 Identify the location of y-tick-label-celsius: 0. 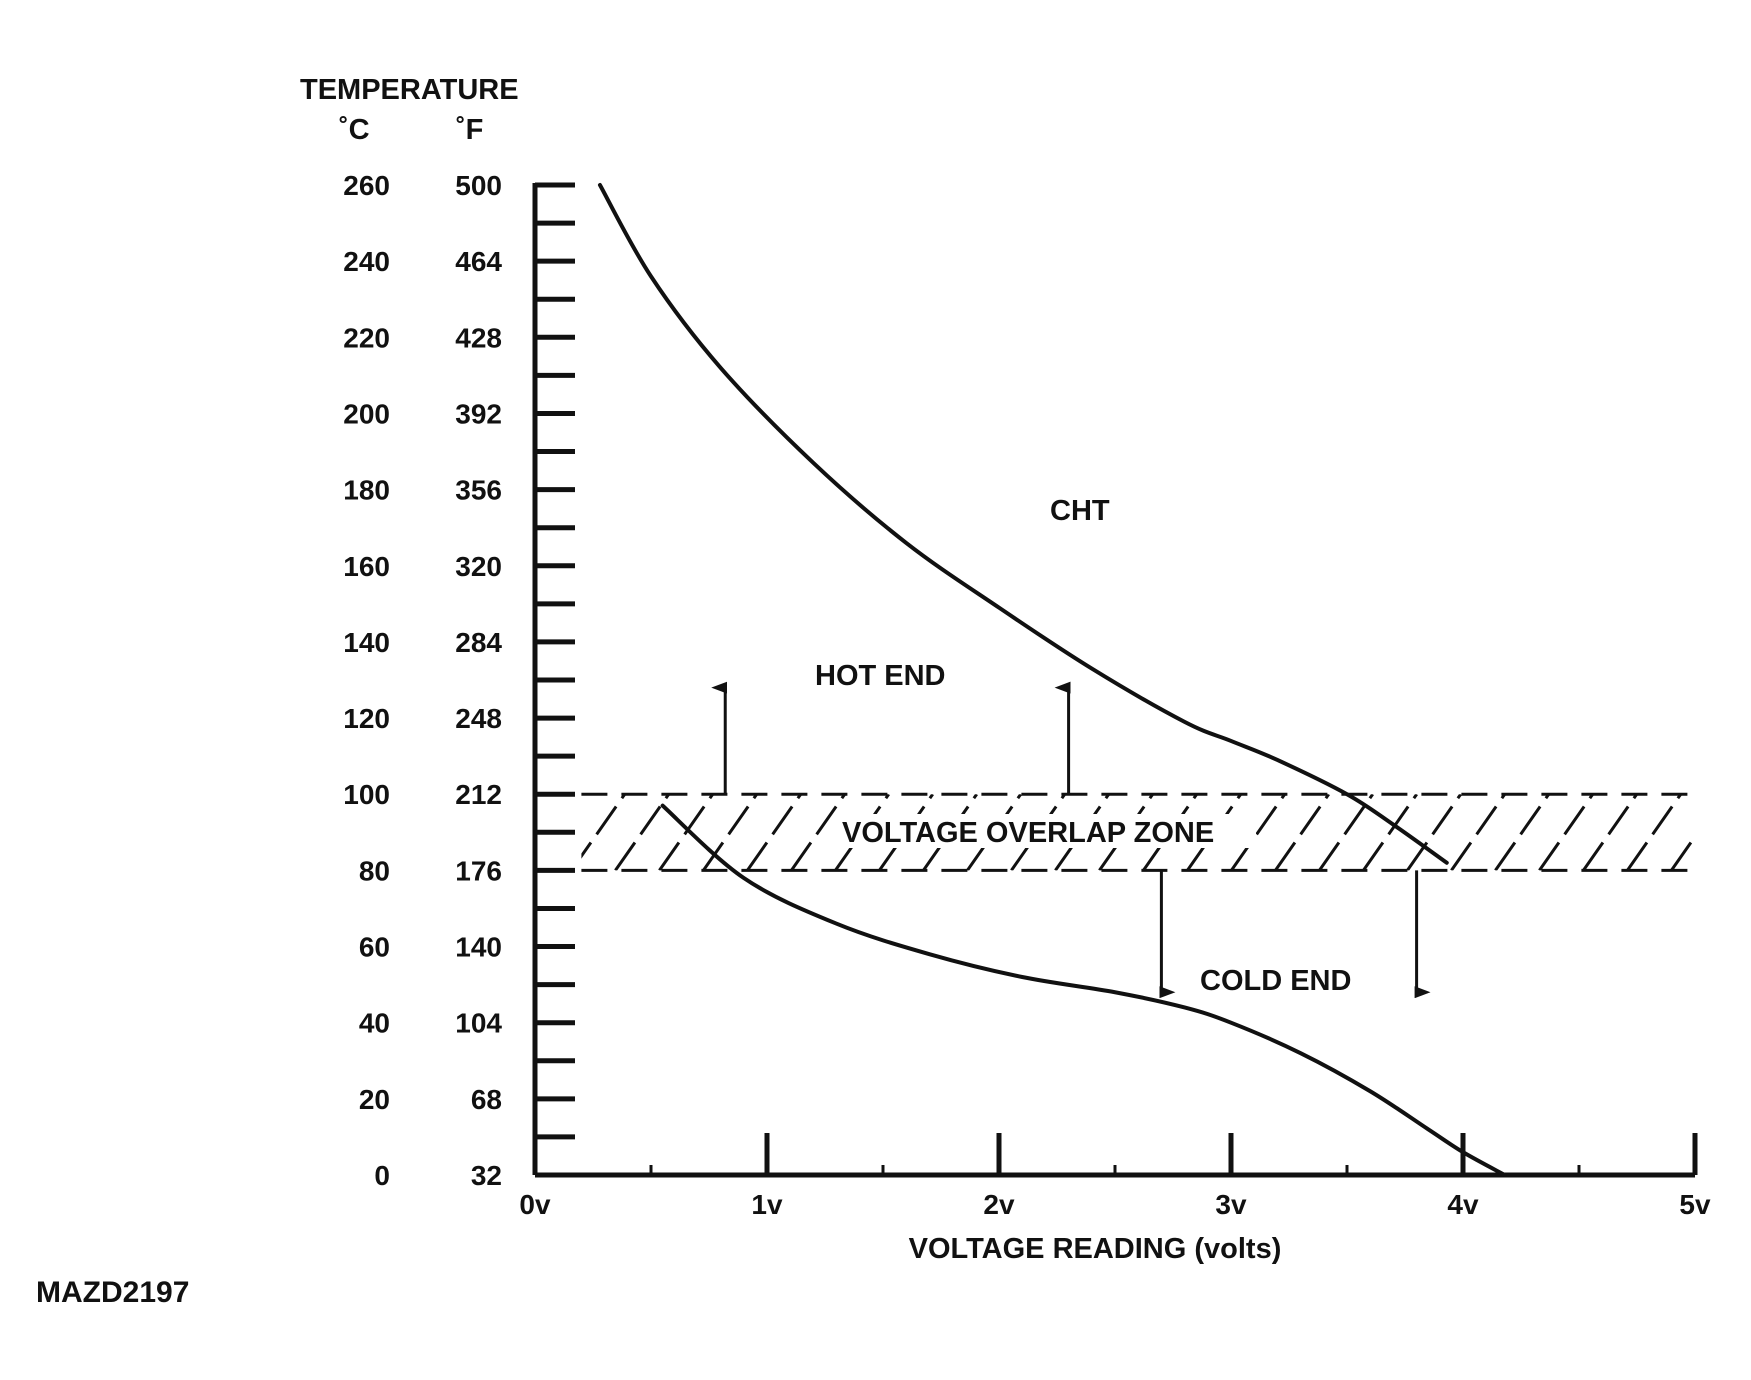
(382, 1175).